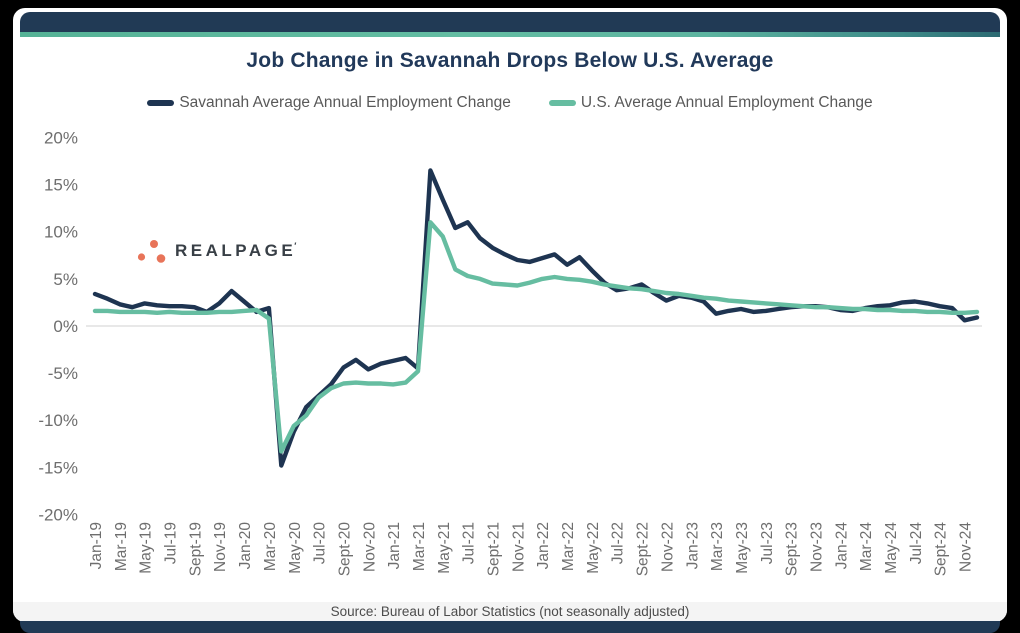  I want to click on x-tick-label: Jul-24, so click(916, 543).